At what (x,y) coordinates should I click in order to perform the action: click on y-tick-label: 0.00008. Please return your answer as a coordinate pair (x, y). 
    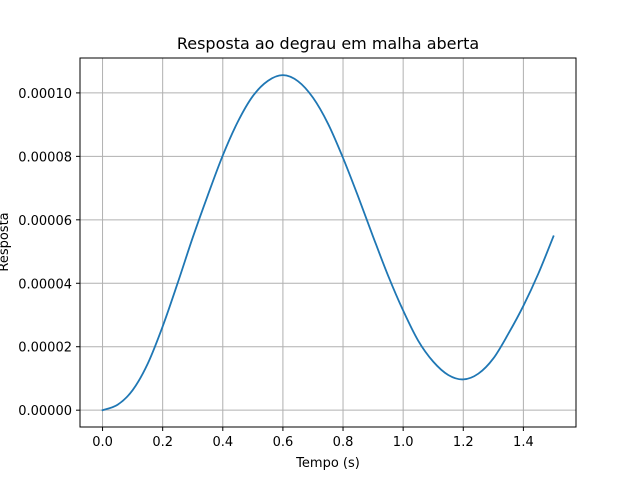
    Looking at the image, I should click on (45, 157).